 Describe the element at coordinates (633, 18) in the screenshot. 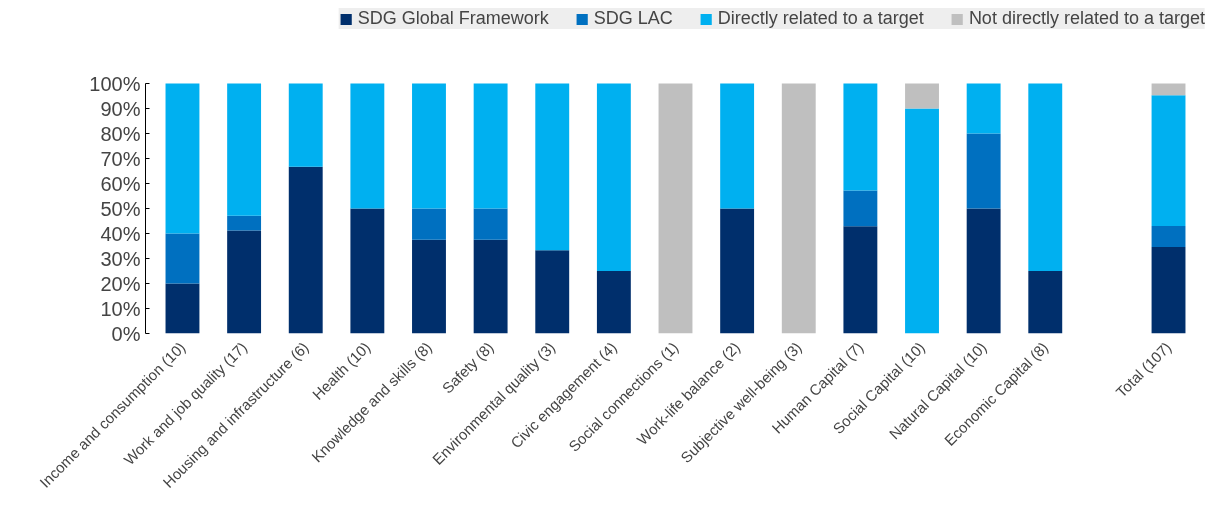

I see `legend-label: SDG LAC` at that location.